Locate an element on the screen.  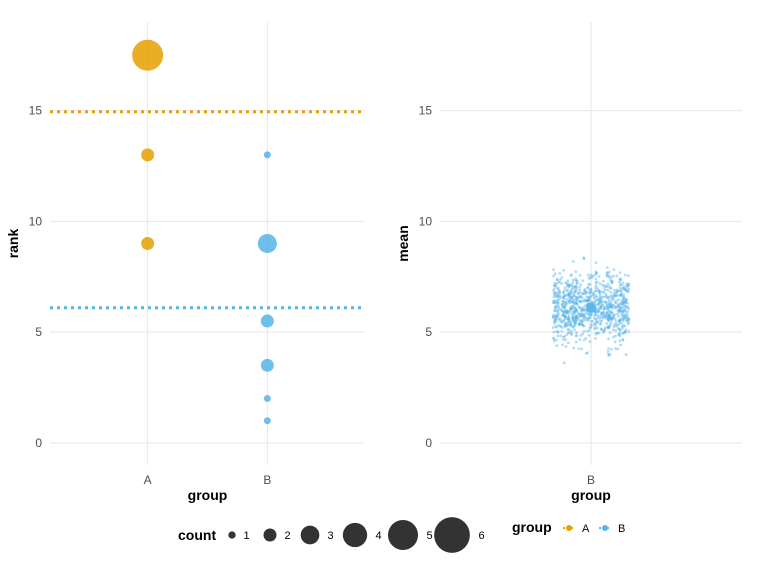
group-legend-label: B is located at coordinates (621, 529).